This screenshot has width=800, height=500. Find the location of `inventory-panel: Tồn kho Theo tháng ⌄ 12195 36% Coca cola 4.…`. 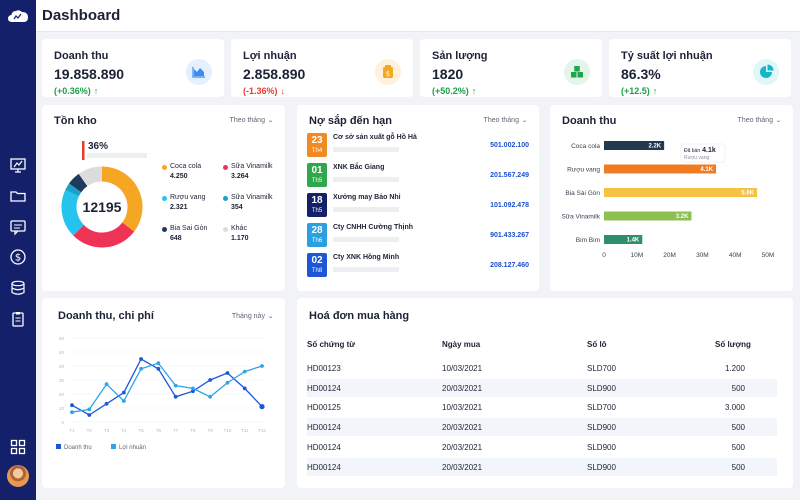

inventory-panel: Tồn kho Theo tháng ⌄ 12195 36% Coca cola 4.… is located at coordinates (163, 198).